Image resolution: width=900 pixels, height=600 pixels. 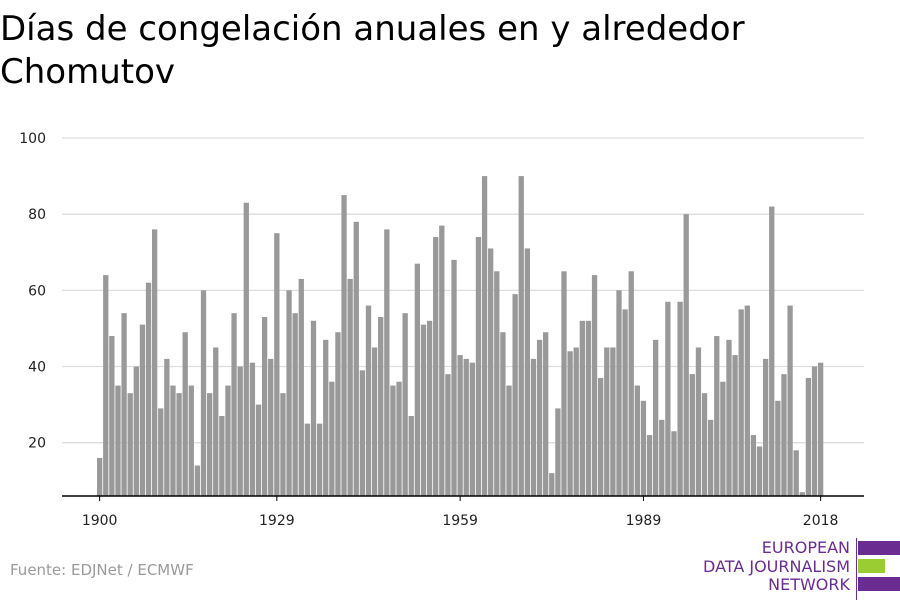 I want to click on bar-1902, so click(x=112, y=416).